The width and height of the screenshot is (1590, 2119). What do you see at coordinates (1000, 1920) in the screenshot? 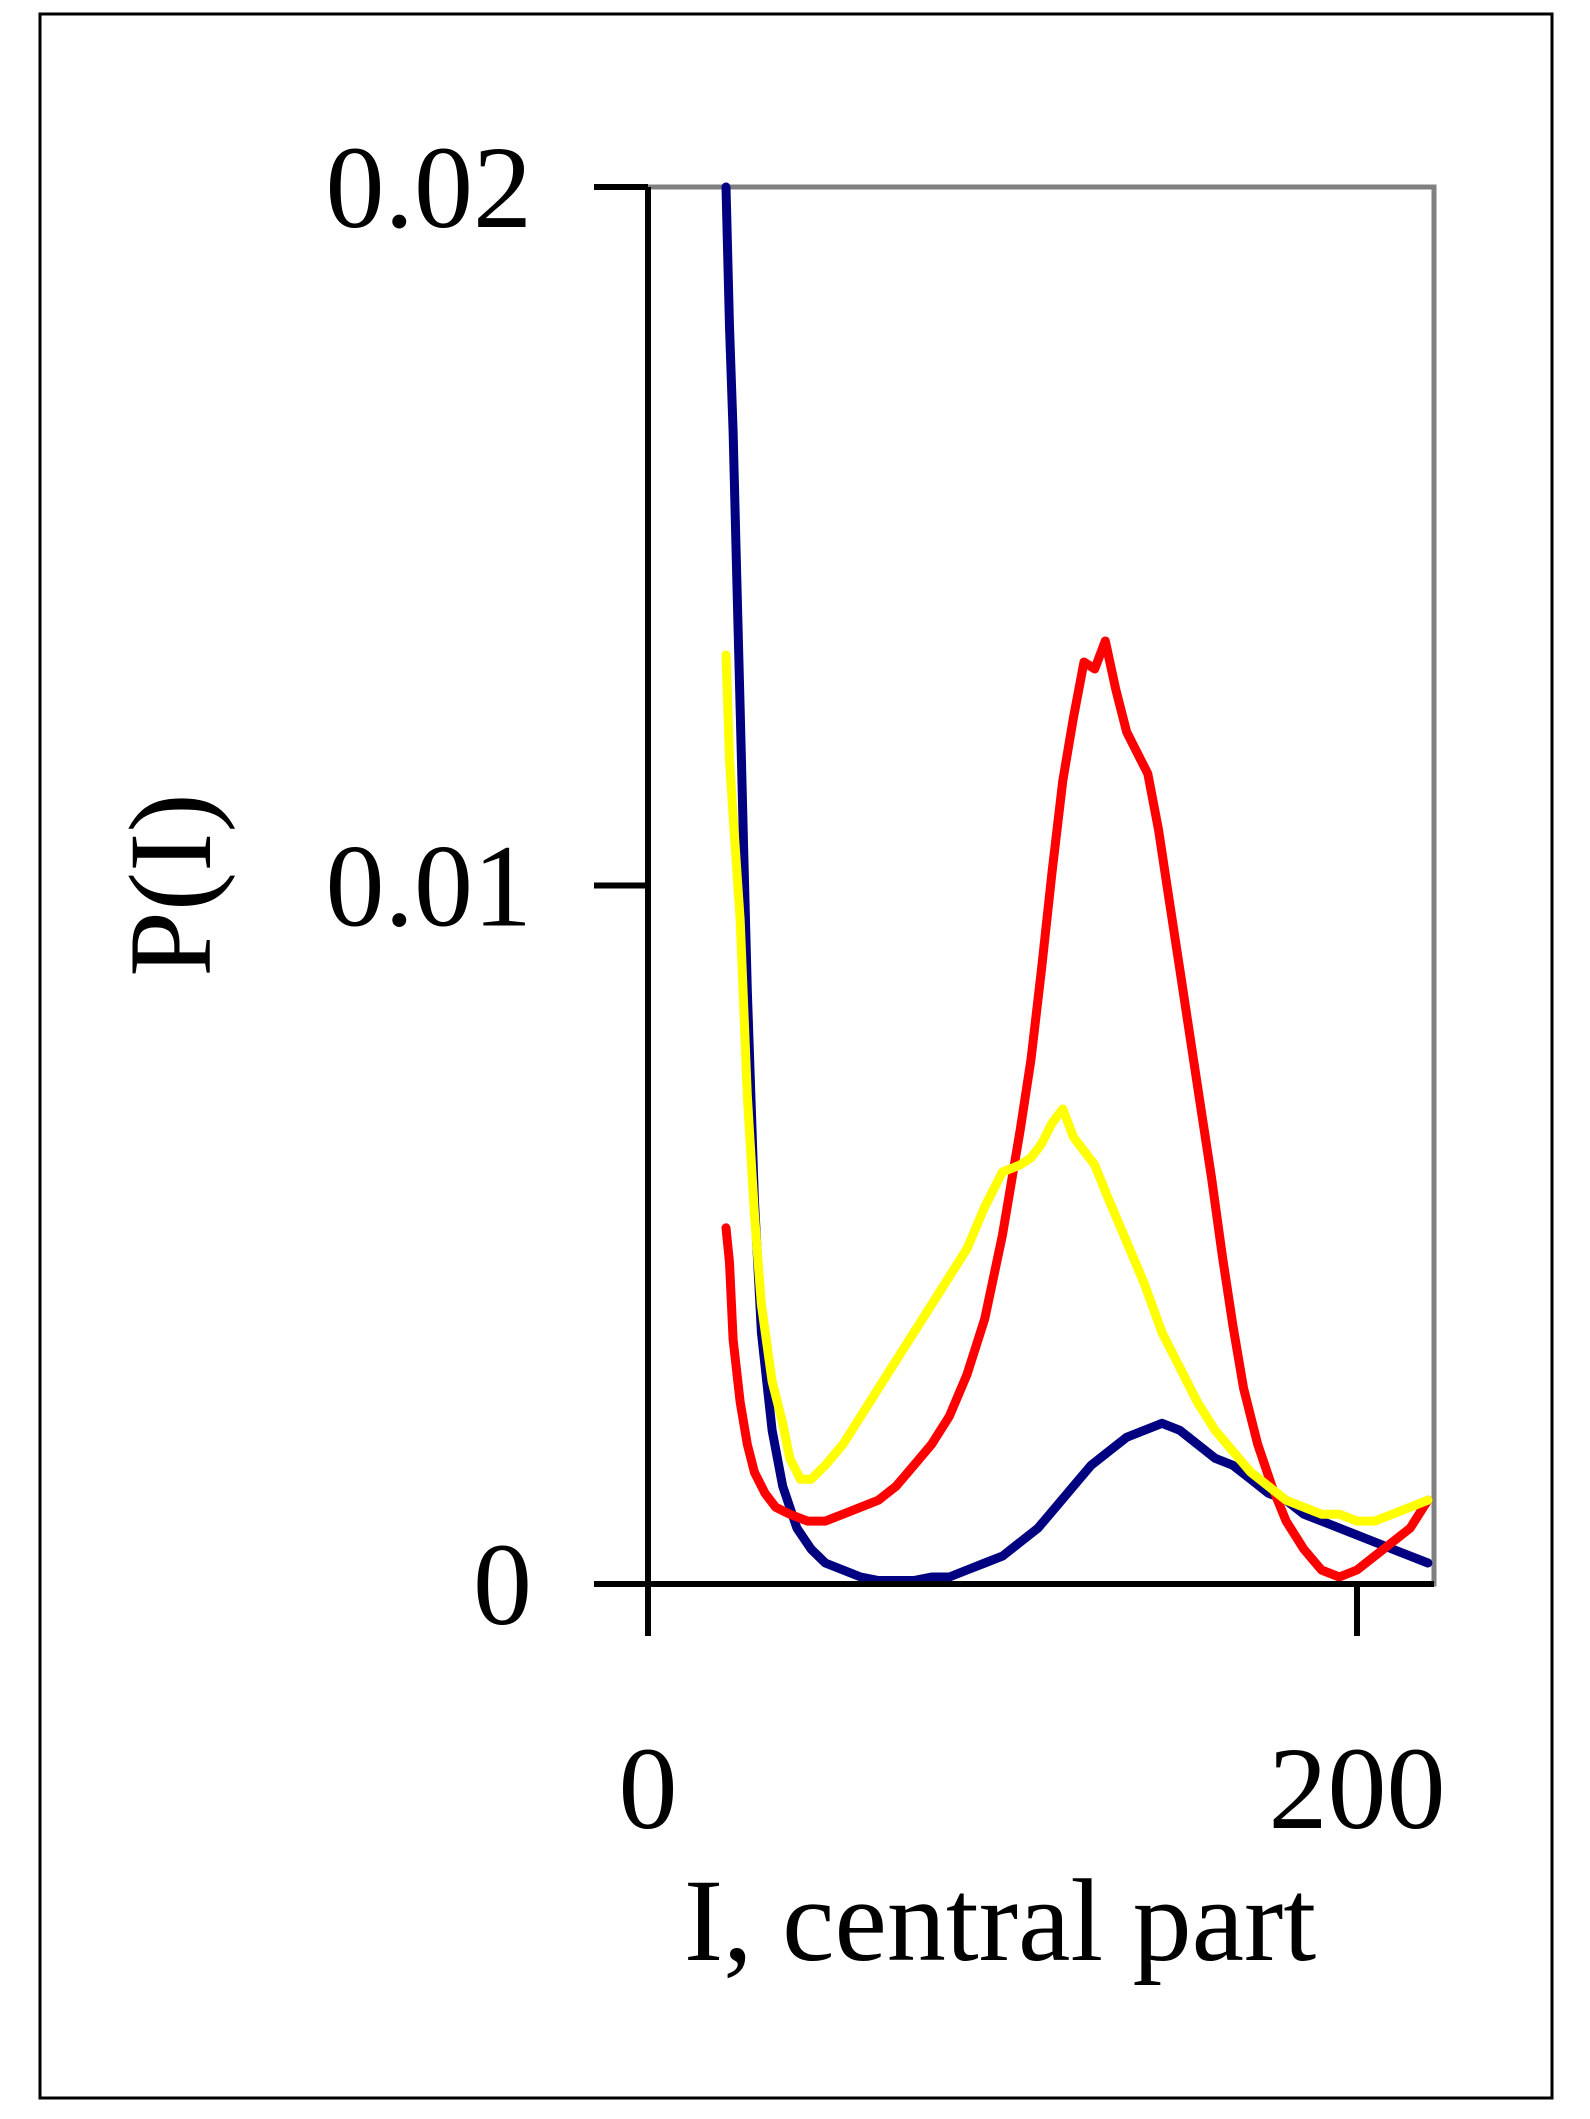
I see `x-axis-label: I, central part` at bounding box center [1000, 1920].